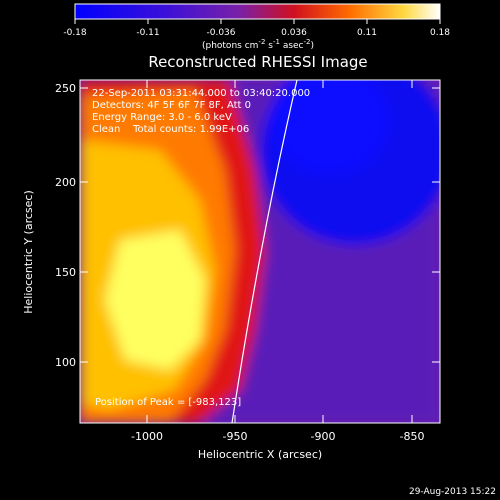 Image resolution: width=500 pixels, height=500 pixels. I want to click on colorbar-ticks, so click(257, 21).